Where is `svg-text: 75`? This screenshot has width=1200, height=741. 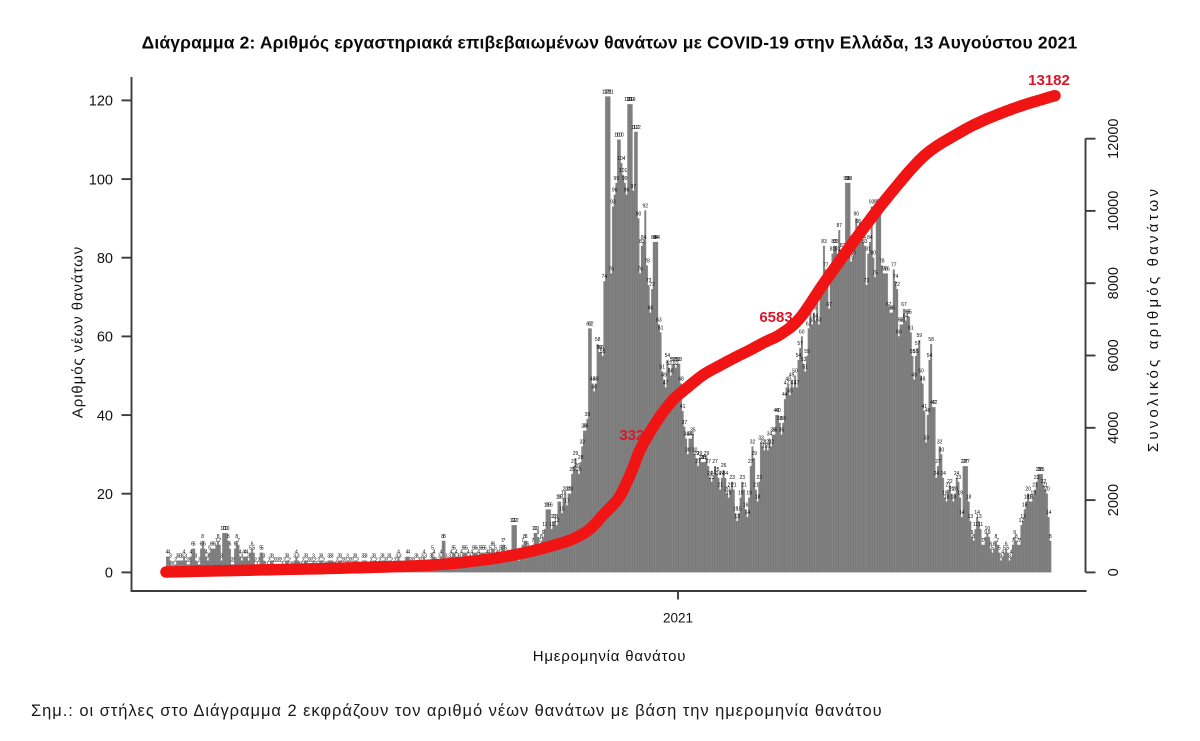
svg-text: 75 is located at coordinates (875, 273).